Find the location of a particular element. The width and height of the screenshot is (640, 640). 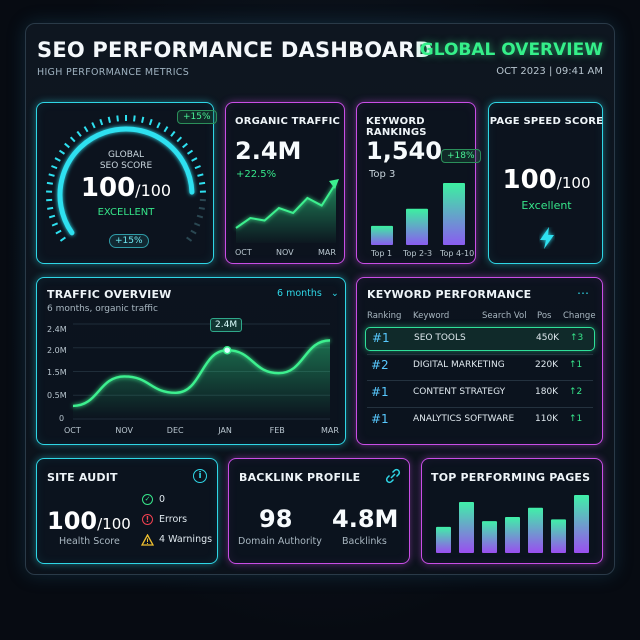

site-audit-denominator: /100 is located at coordinates (114, 524).